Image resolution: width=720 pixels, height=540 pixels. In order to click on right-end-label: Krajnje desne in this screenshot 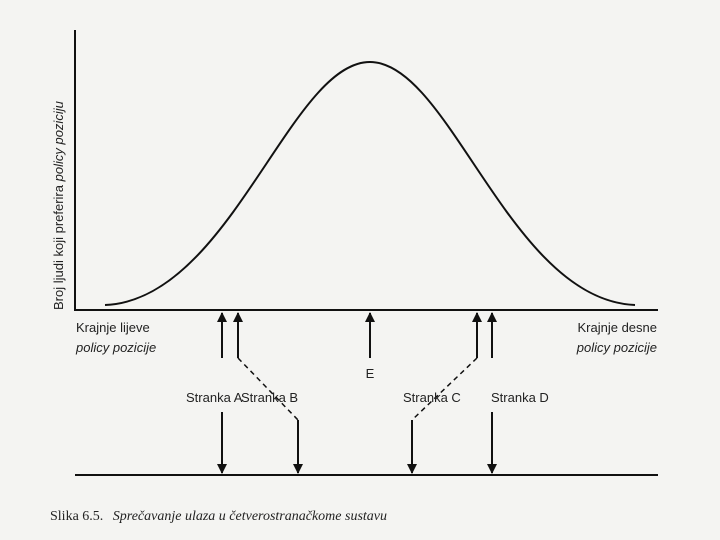, I will do `click(618, 327)`.